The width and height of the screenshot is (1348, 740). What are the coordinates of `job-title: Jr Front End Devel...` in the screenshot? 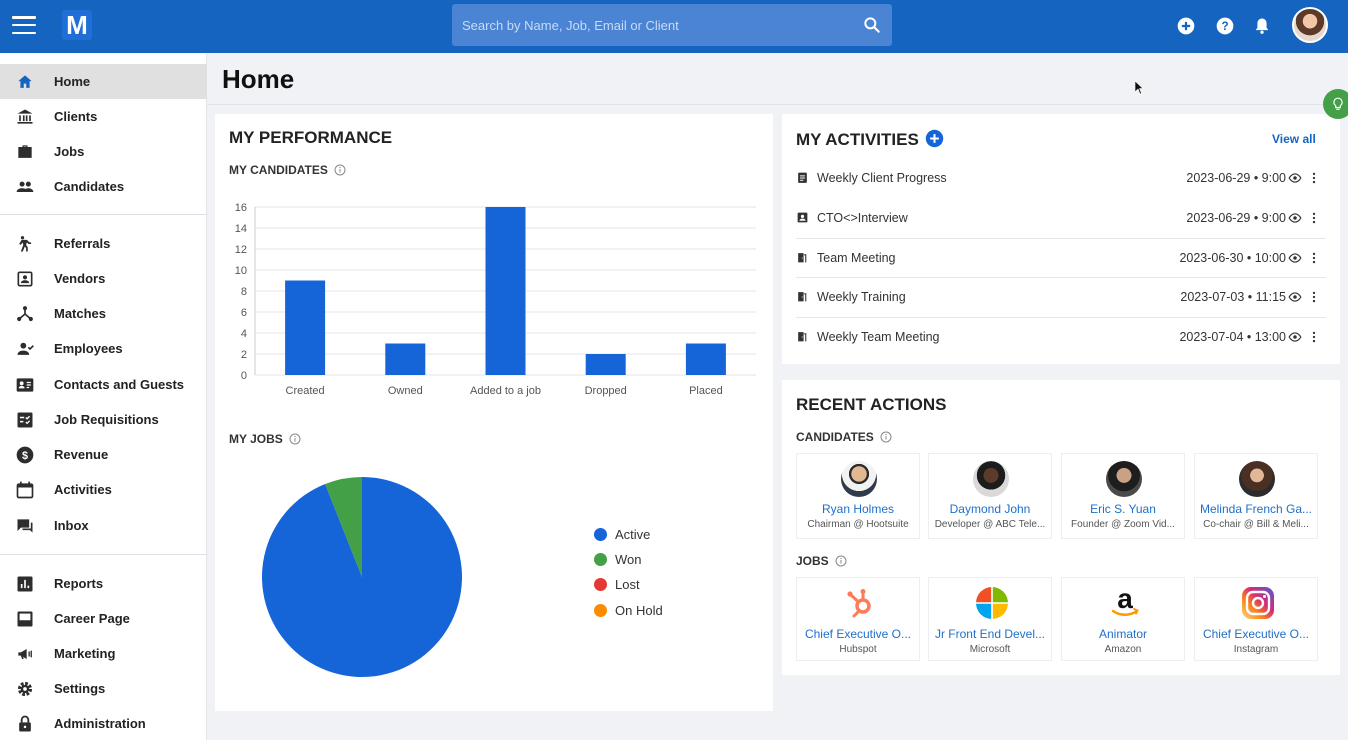 It's located at (990, 634).